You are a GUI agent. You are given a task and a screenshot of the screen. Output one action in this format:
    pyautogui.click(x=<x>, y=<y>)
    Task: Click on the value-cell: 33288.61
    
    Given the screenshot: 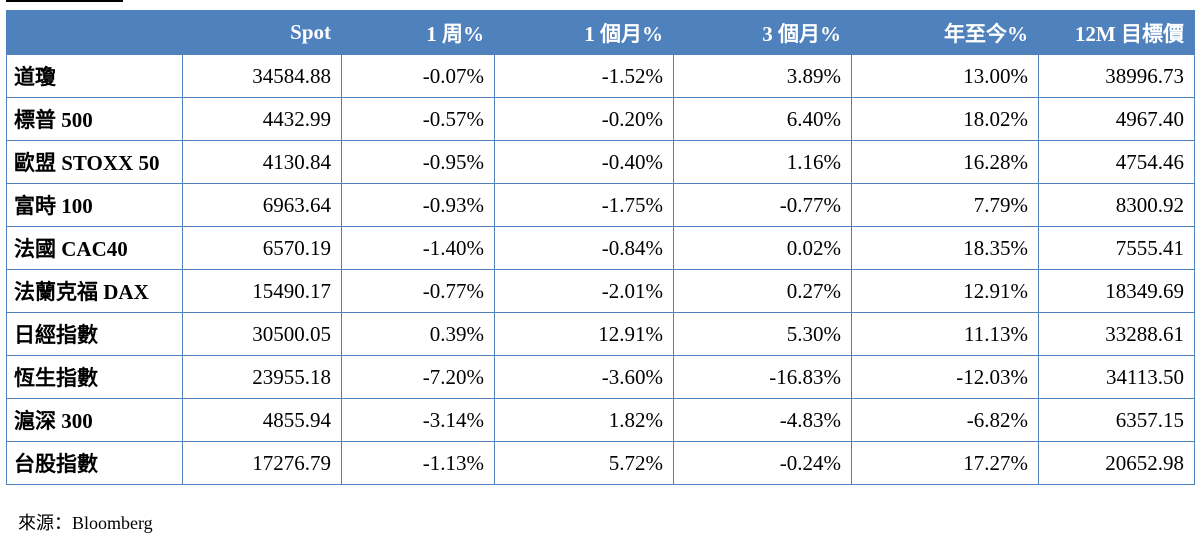 What is the action you would take?
    pyautogui.click(x=1116, y=334)
    